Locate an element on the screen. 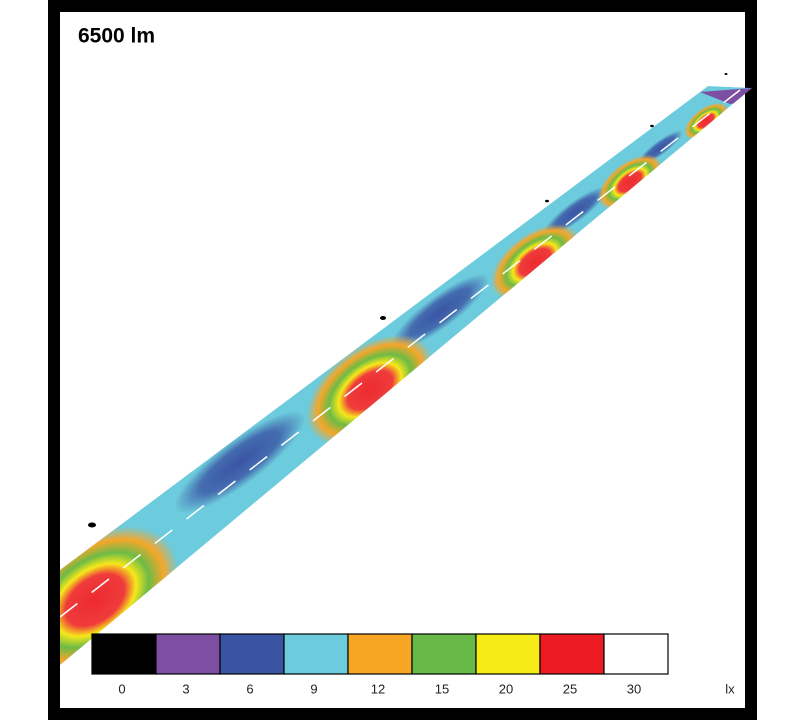 This screenshot has height=720, width=801. legend-label: 20 is located at coordinates (506, 688).